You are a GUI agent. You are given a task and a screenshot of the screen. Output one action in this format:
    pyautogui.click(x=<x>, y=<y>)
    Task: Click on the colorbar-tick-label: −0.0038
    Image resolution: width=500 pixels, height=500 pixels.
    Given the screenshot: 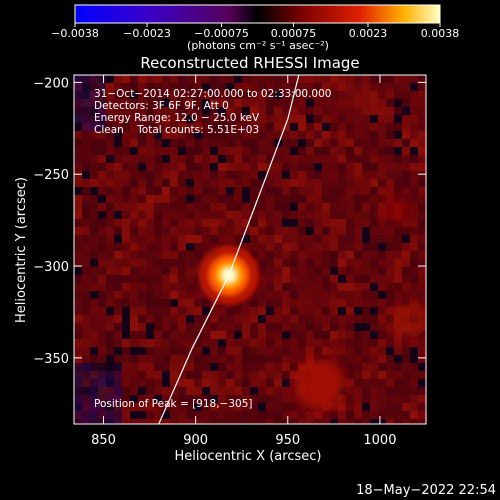 What is the action you would take?
    pyautogui.click(x=75, y=33)
    